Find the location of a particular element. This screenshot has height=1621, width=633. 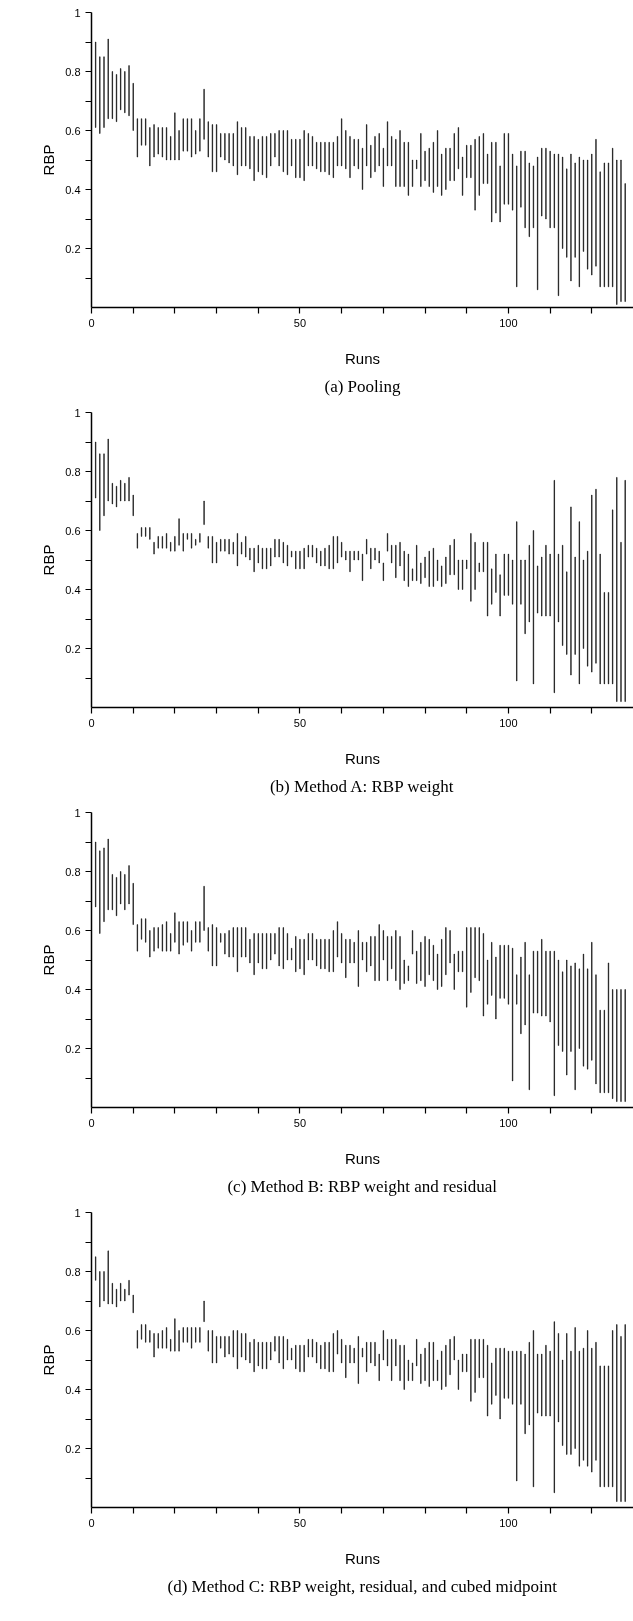

text: (a) Pooling is located at coordinates (363, 386).